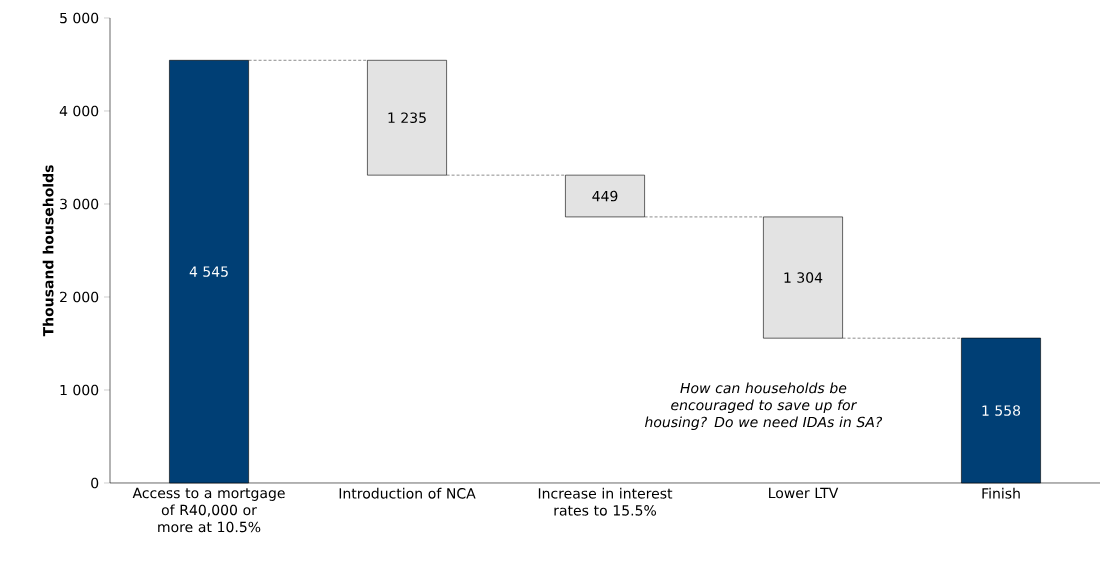  Describe the element at coordinates (95, 483) in the screenshot. I see `y-tick-label: 0` at that location.